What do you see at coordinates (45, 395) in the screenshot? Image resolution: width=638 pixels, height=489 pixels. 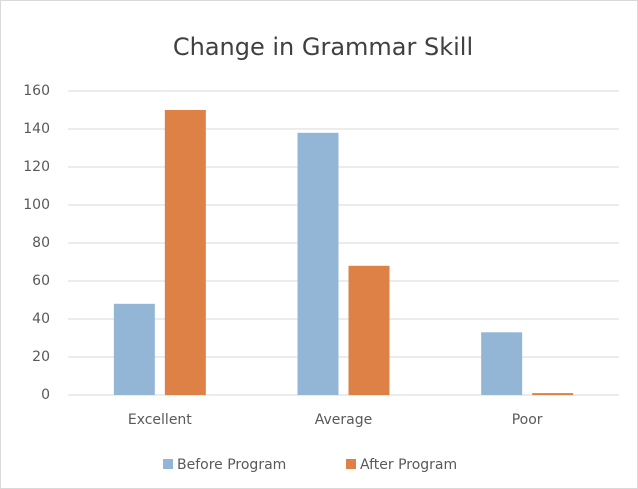 I see `y-tick-label: 0` at bounding box center [45, 395].